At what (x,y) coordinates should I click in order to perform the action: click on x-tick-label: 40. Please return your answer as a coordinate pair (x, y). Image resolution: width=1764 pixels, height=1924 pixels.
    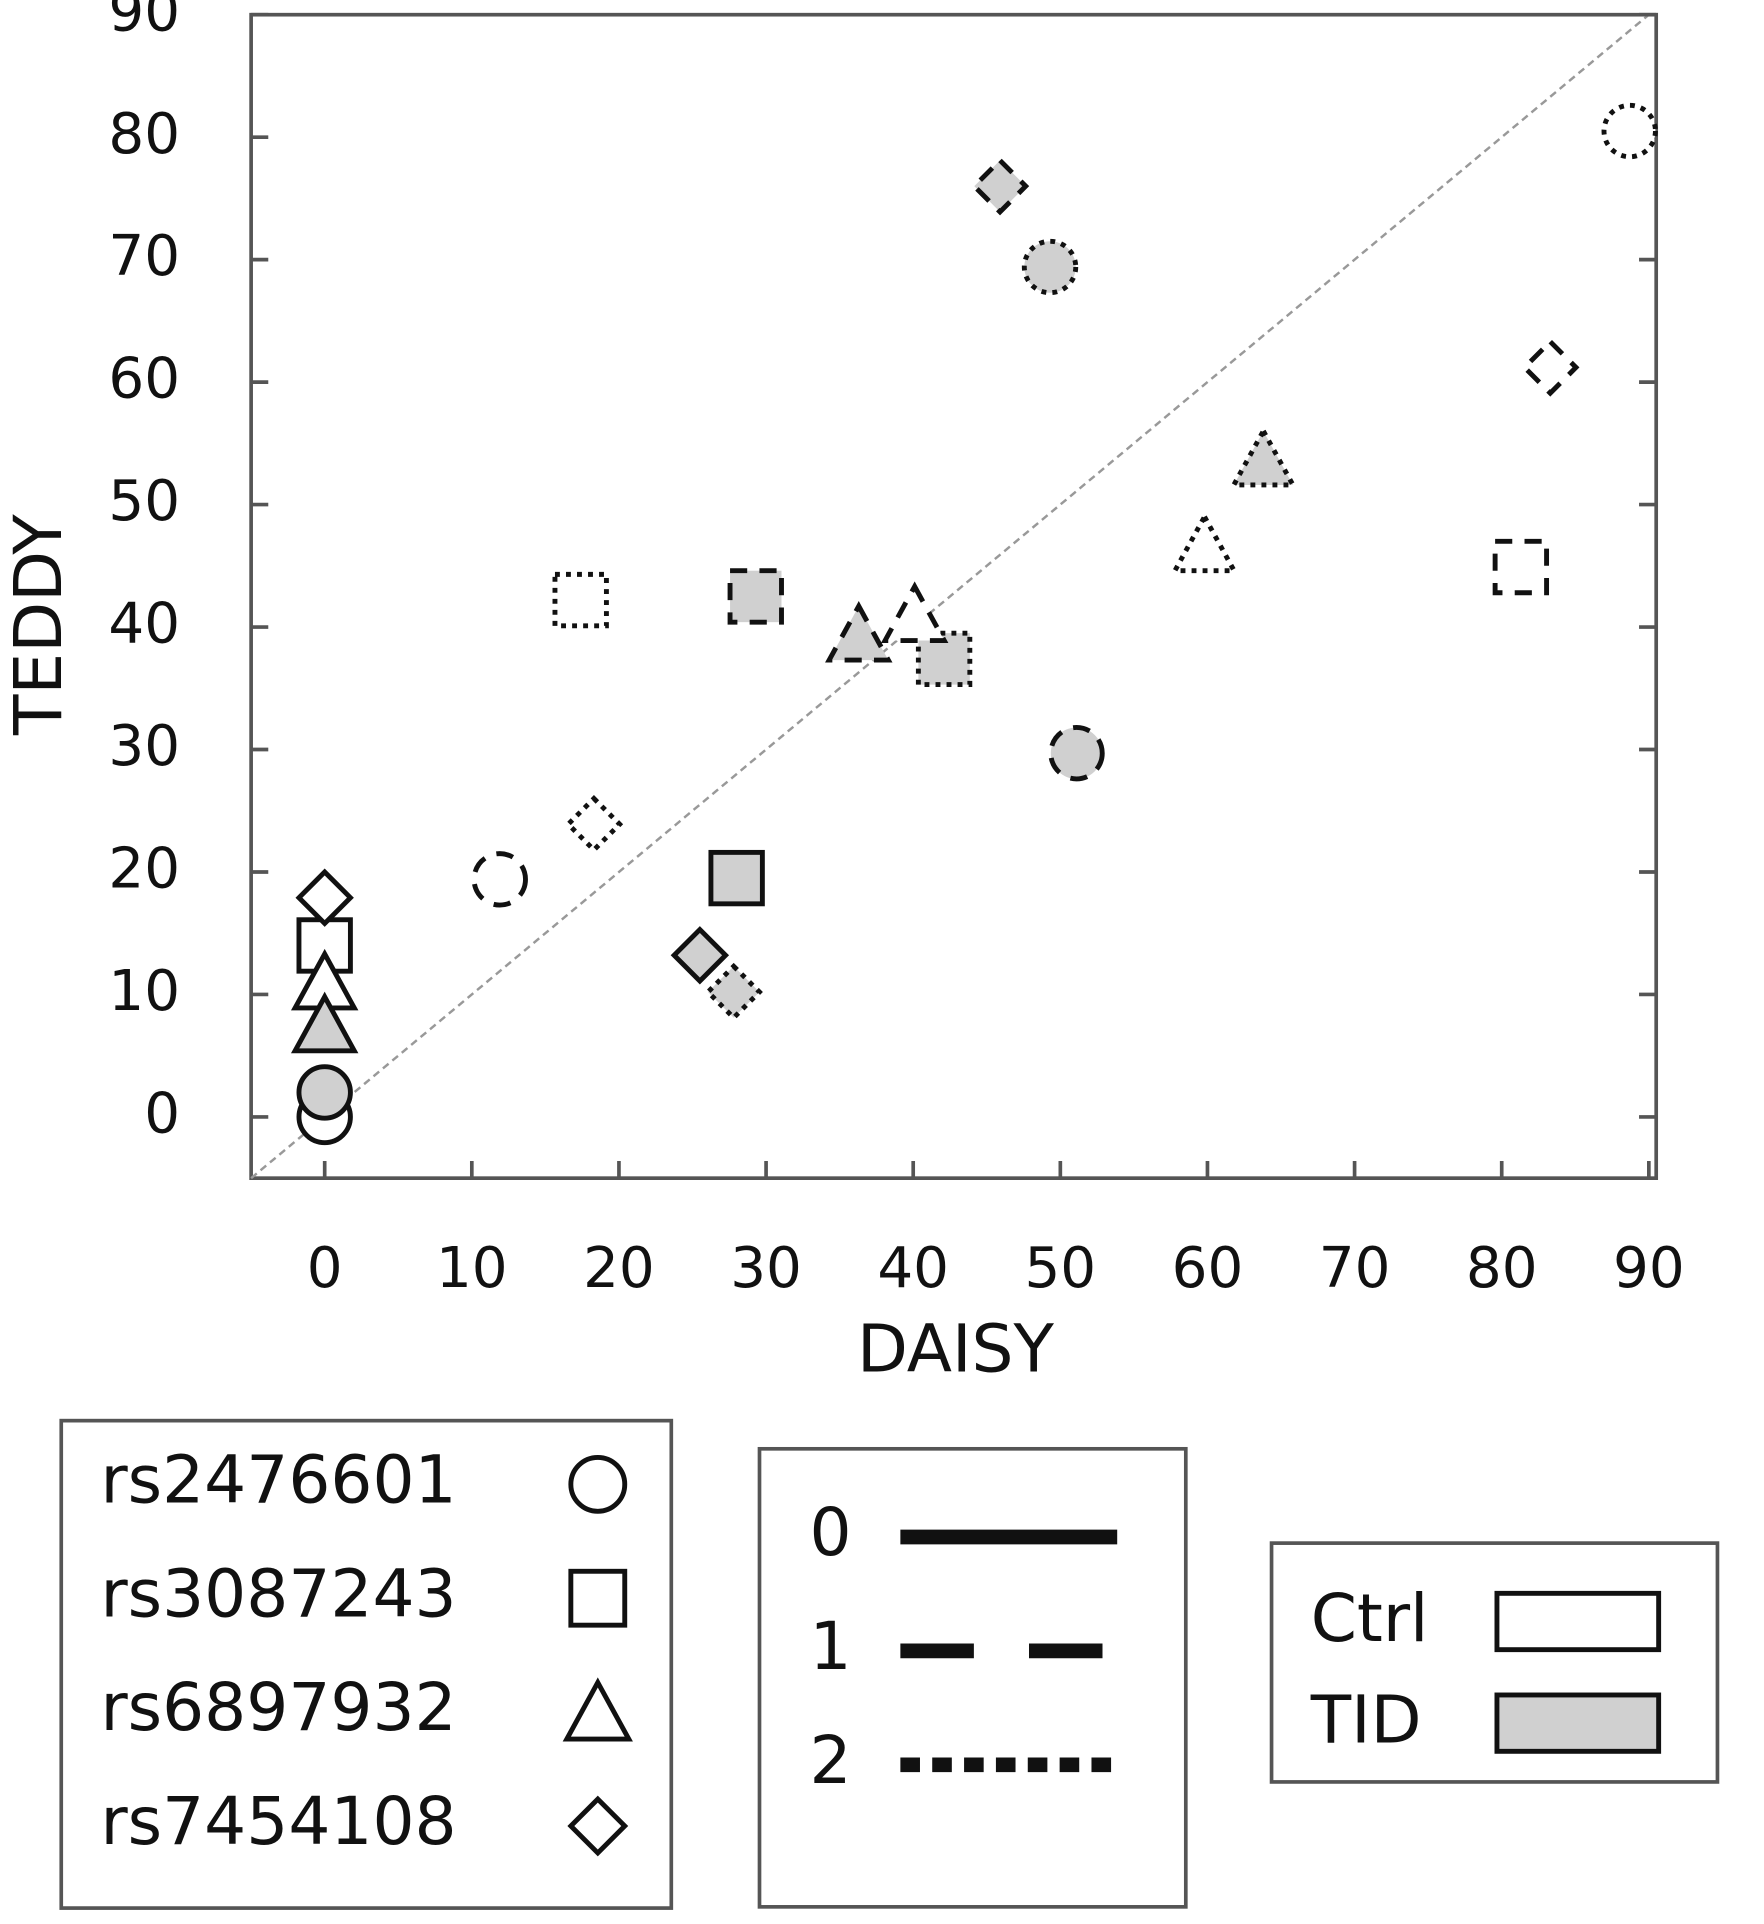
    Looking at the image, I should click on (913, 1268).